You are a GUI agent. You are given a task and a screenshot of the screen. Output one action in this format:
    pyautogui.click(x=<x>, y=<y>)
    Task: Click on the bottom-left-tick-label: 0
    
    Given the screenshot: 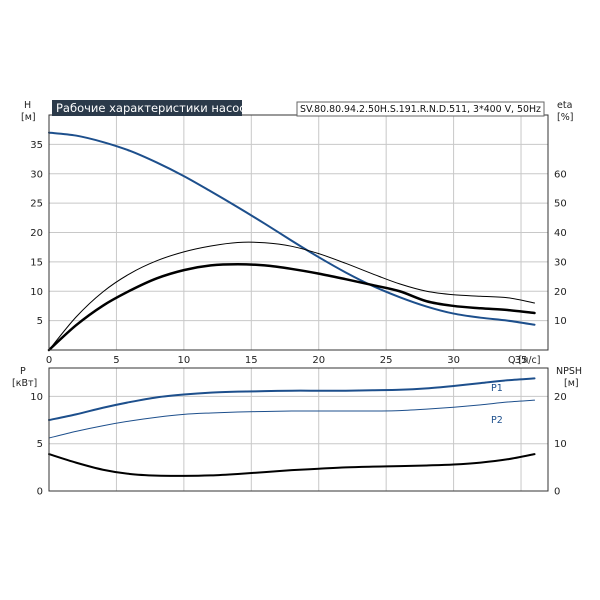 What is the action you would take?
    pyautogui.click(x=40, y=492)
    